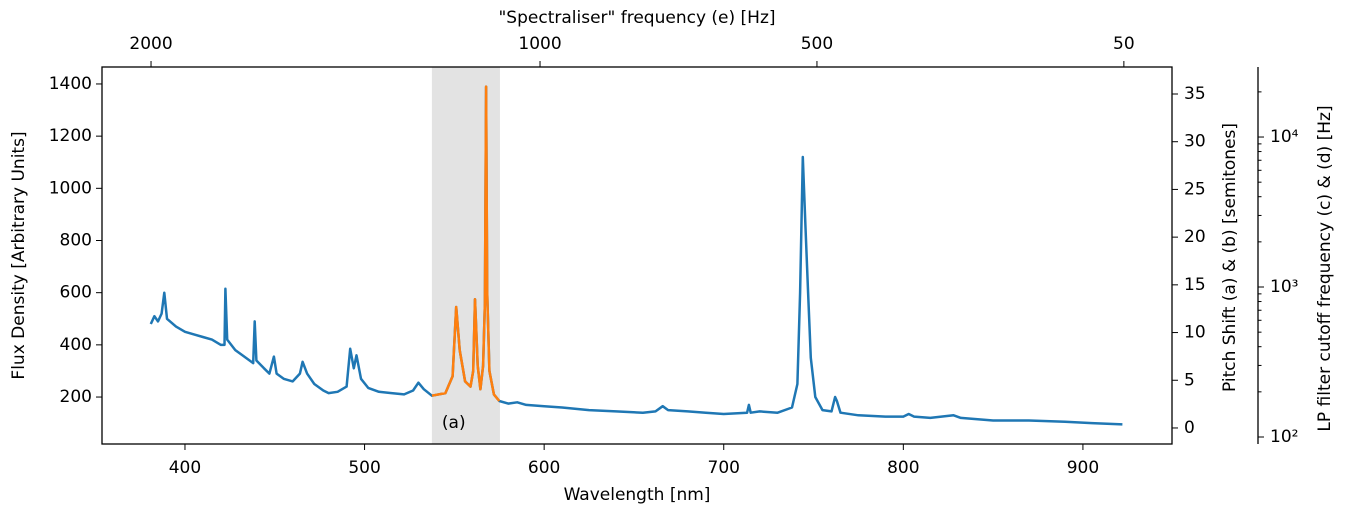 The image size is (1349, 512). Describe the element at coordinates (1083, 468) in the screenshot. I see `x-tick-label: 900` at that location.